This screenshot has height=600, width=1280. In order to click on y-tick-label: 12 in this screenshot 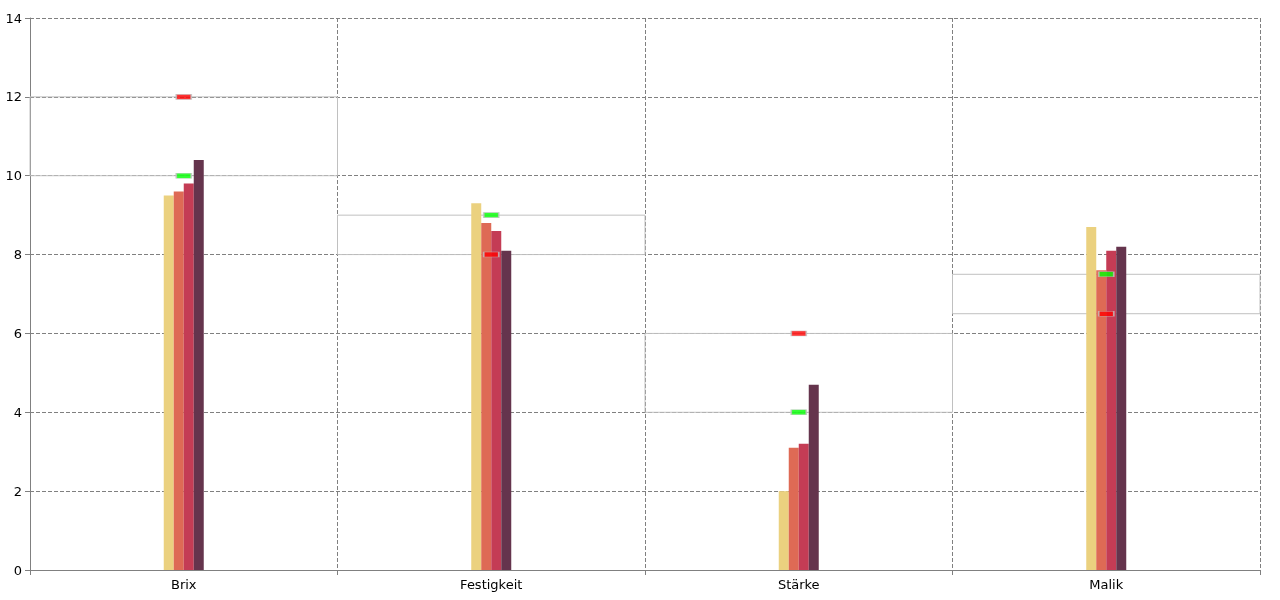, I will do `click(13, 97)`.